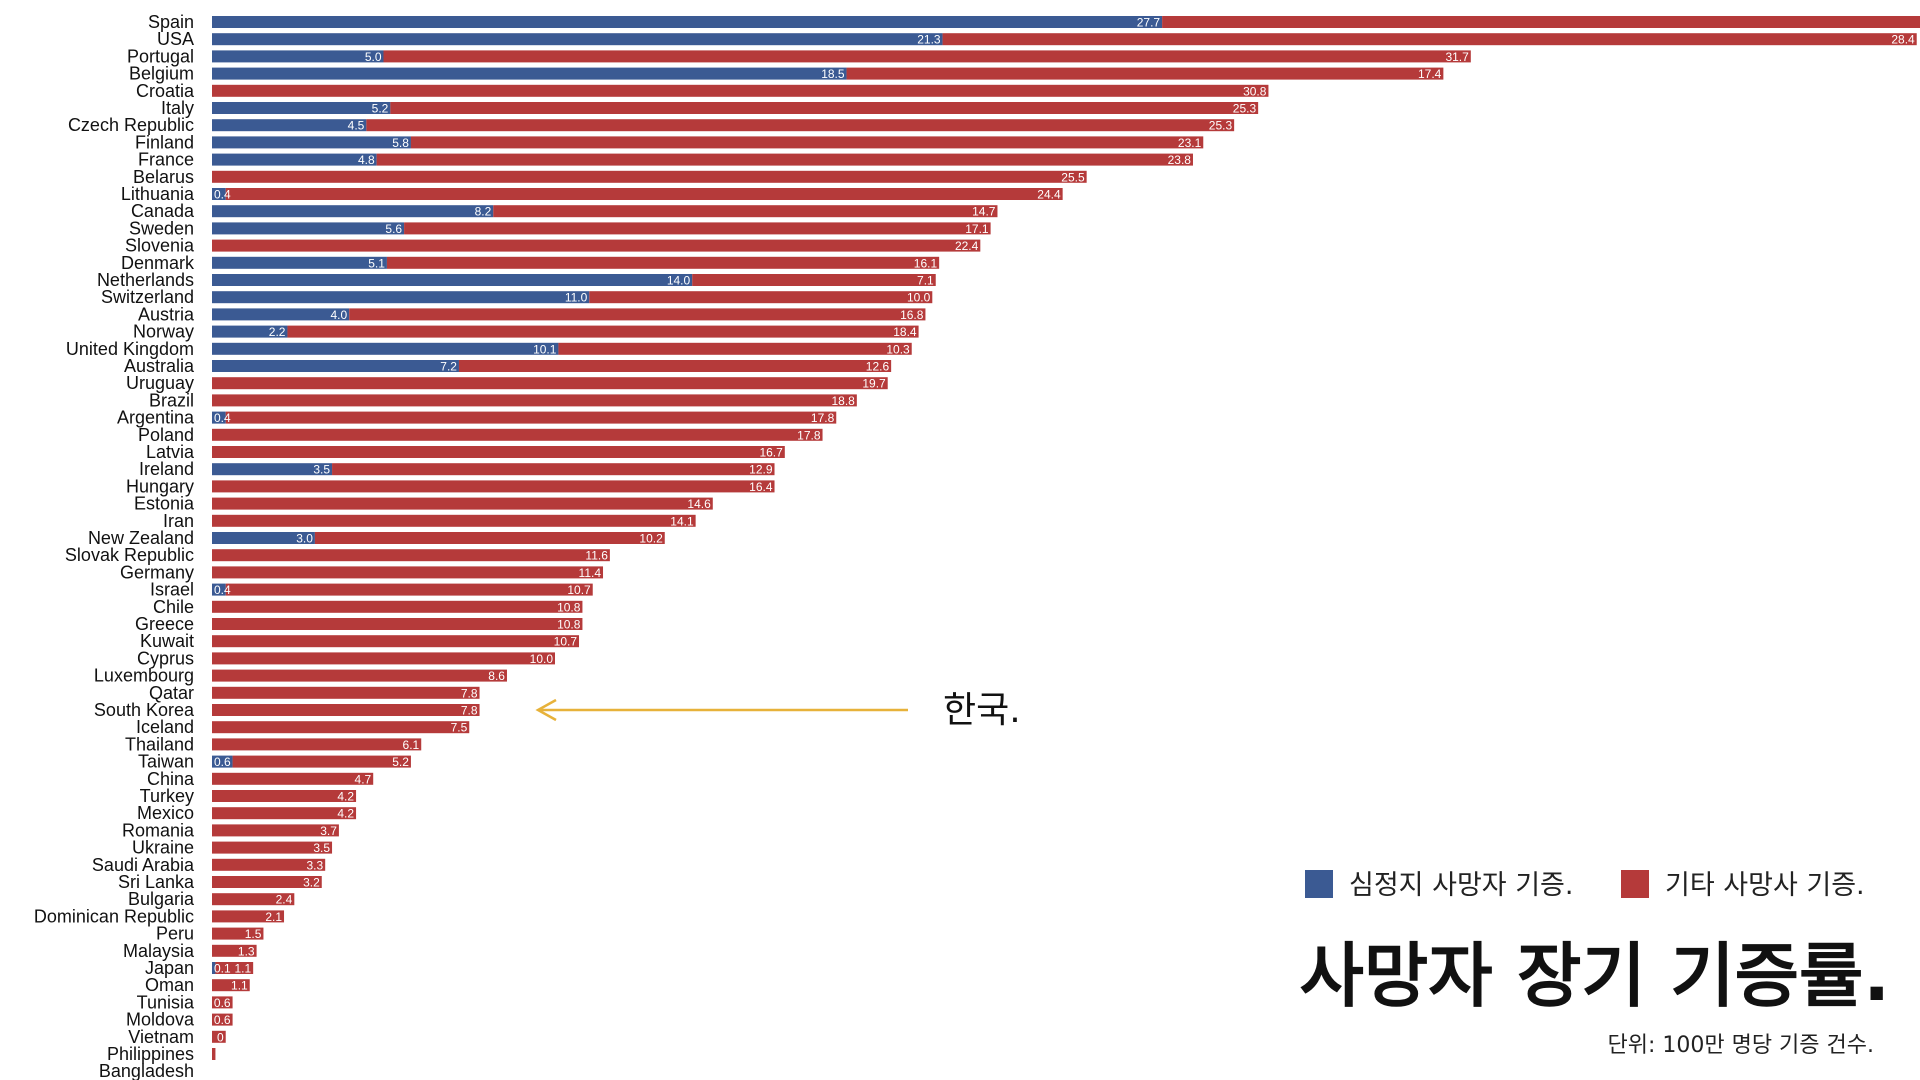 This screenshot has width=1920, height=1080. I want to click on value-label-other-death-iceland: 7.5, so click(459, 728).